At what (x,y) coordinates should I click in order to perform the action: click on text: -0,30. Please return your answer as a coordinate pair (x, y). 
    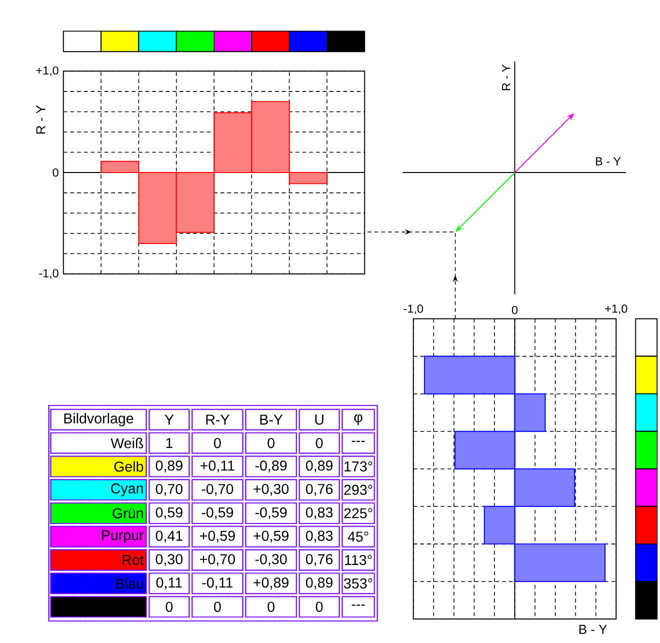
    Looking at the image, I should click on (271, 560).